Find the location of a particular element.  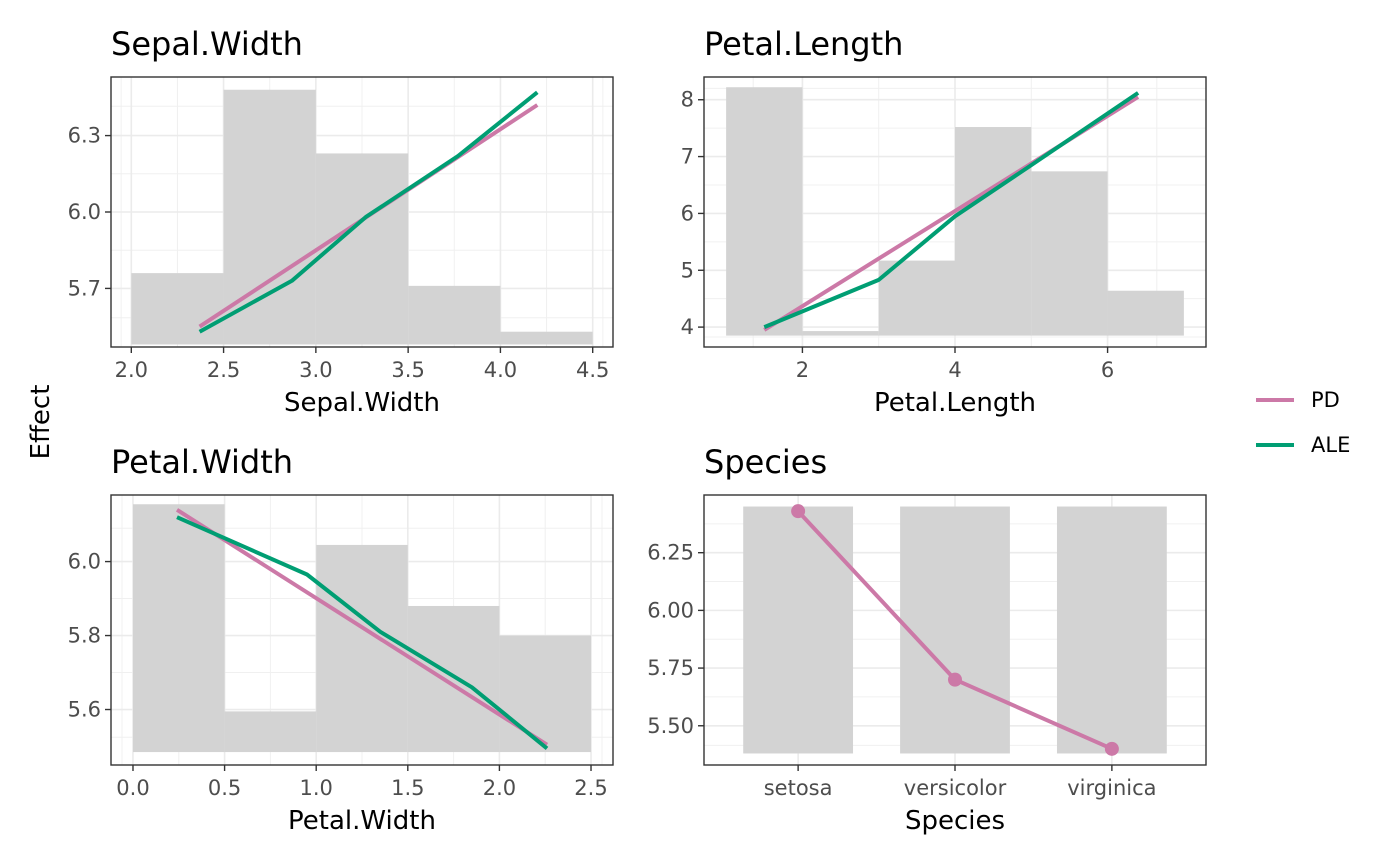

y-tick-label: 6.25 is located at coordinates (670, 553).